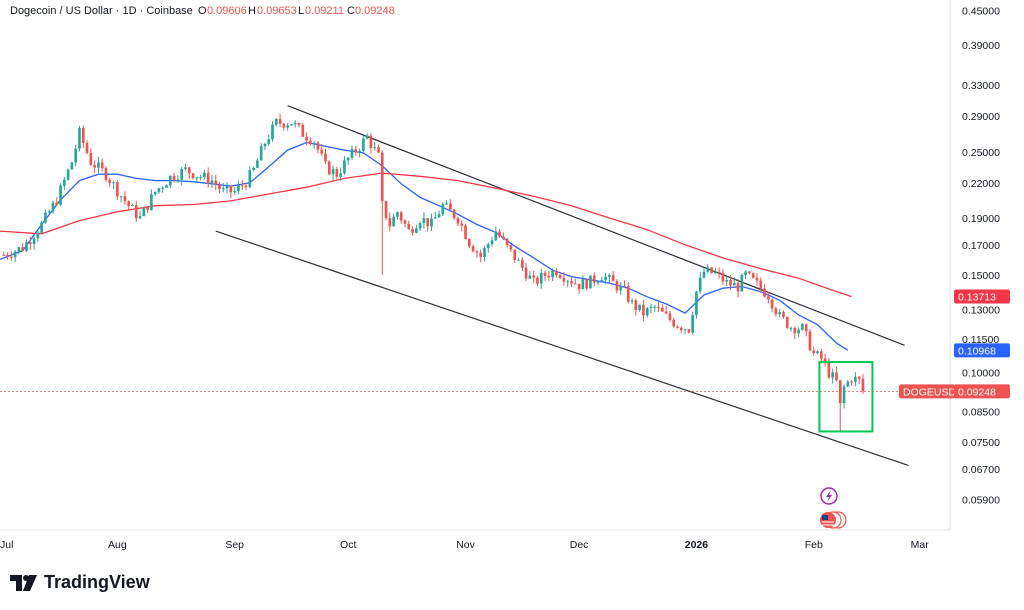  Describe the element at coordinates (981, 310) in the screenshot. I see `price-tick-9: 0.13000` at that location.